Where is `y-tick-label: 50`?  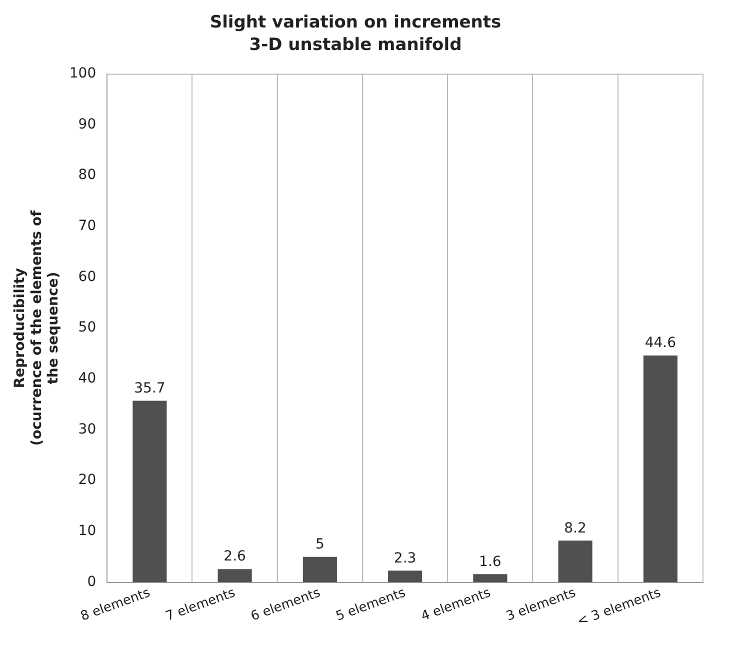
y-tick-label: 50 is located at coordinates (87, 328).